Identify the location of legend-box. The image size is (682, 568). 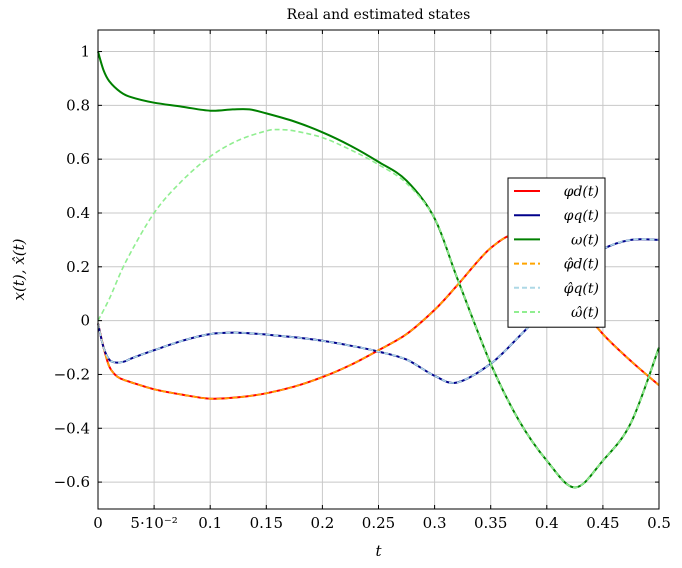
(556, 252).